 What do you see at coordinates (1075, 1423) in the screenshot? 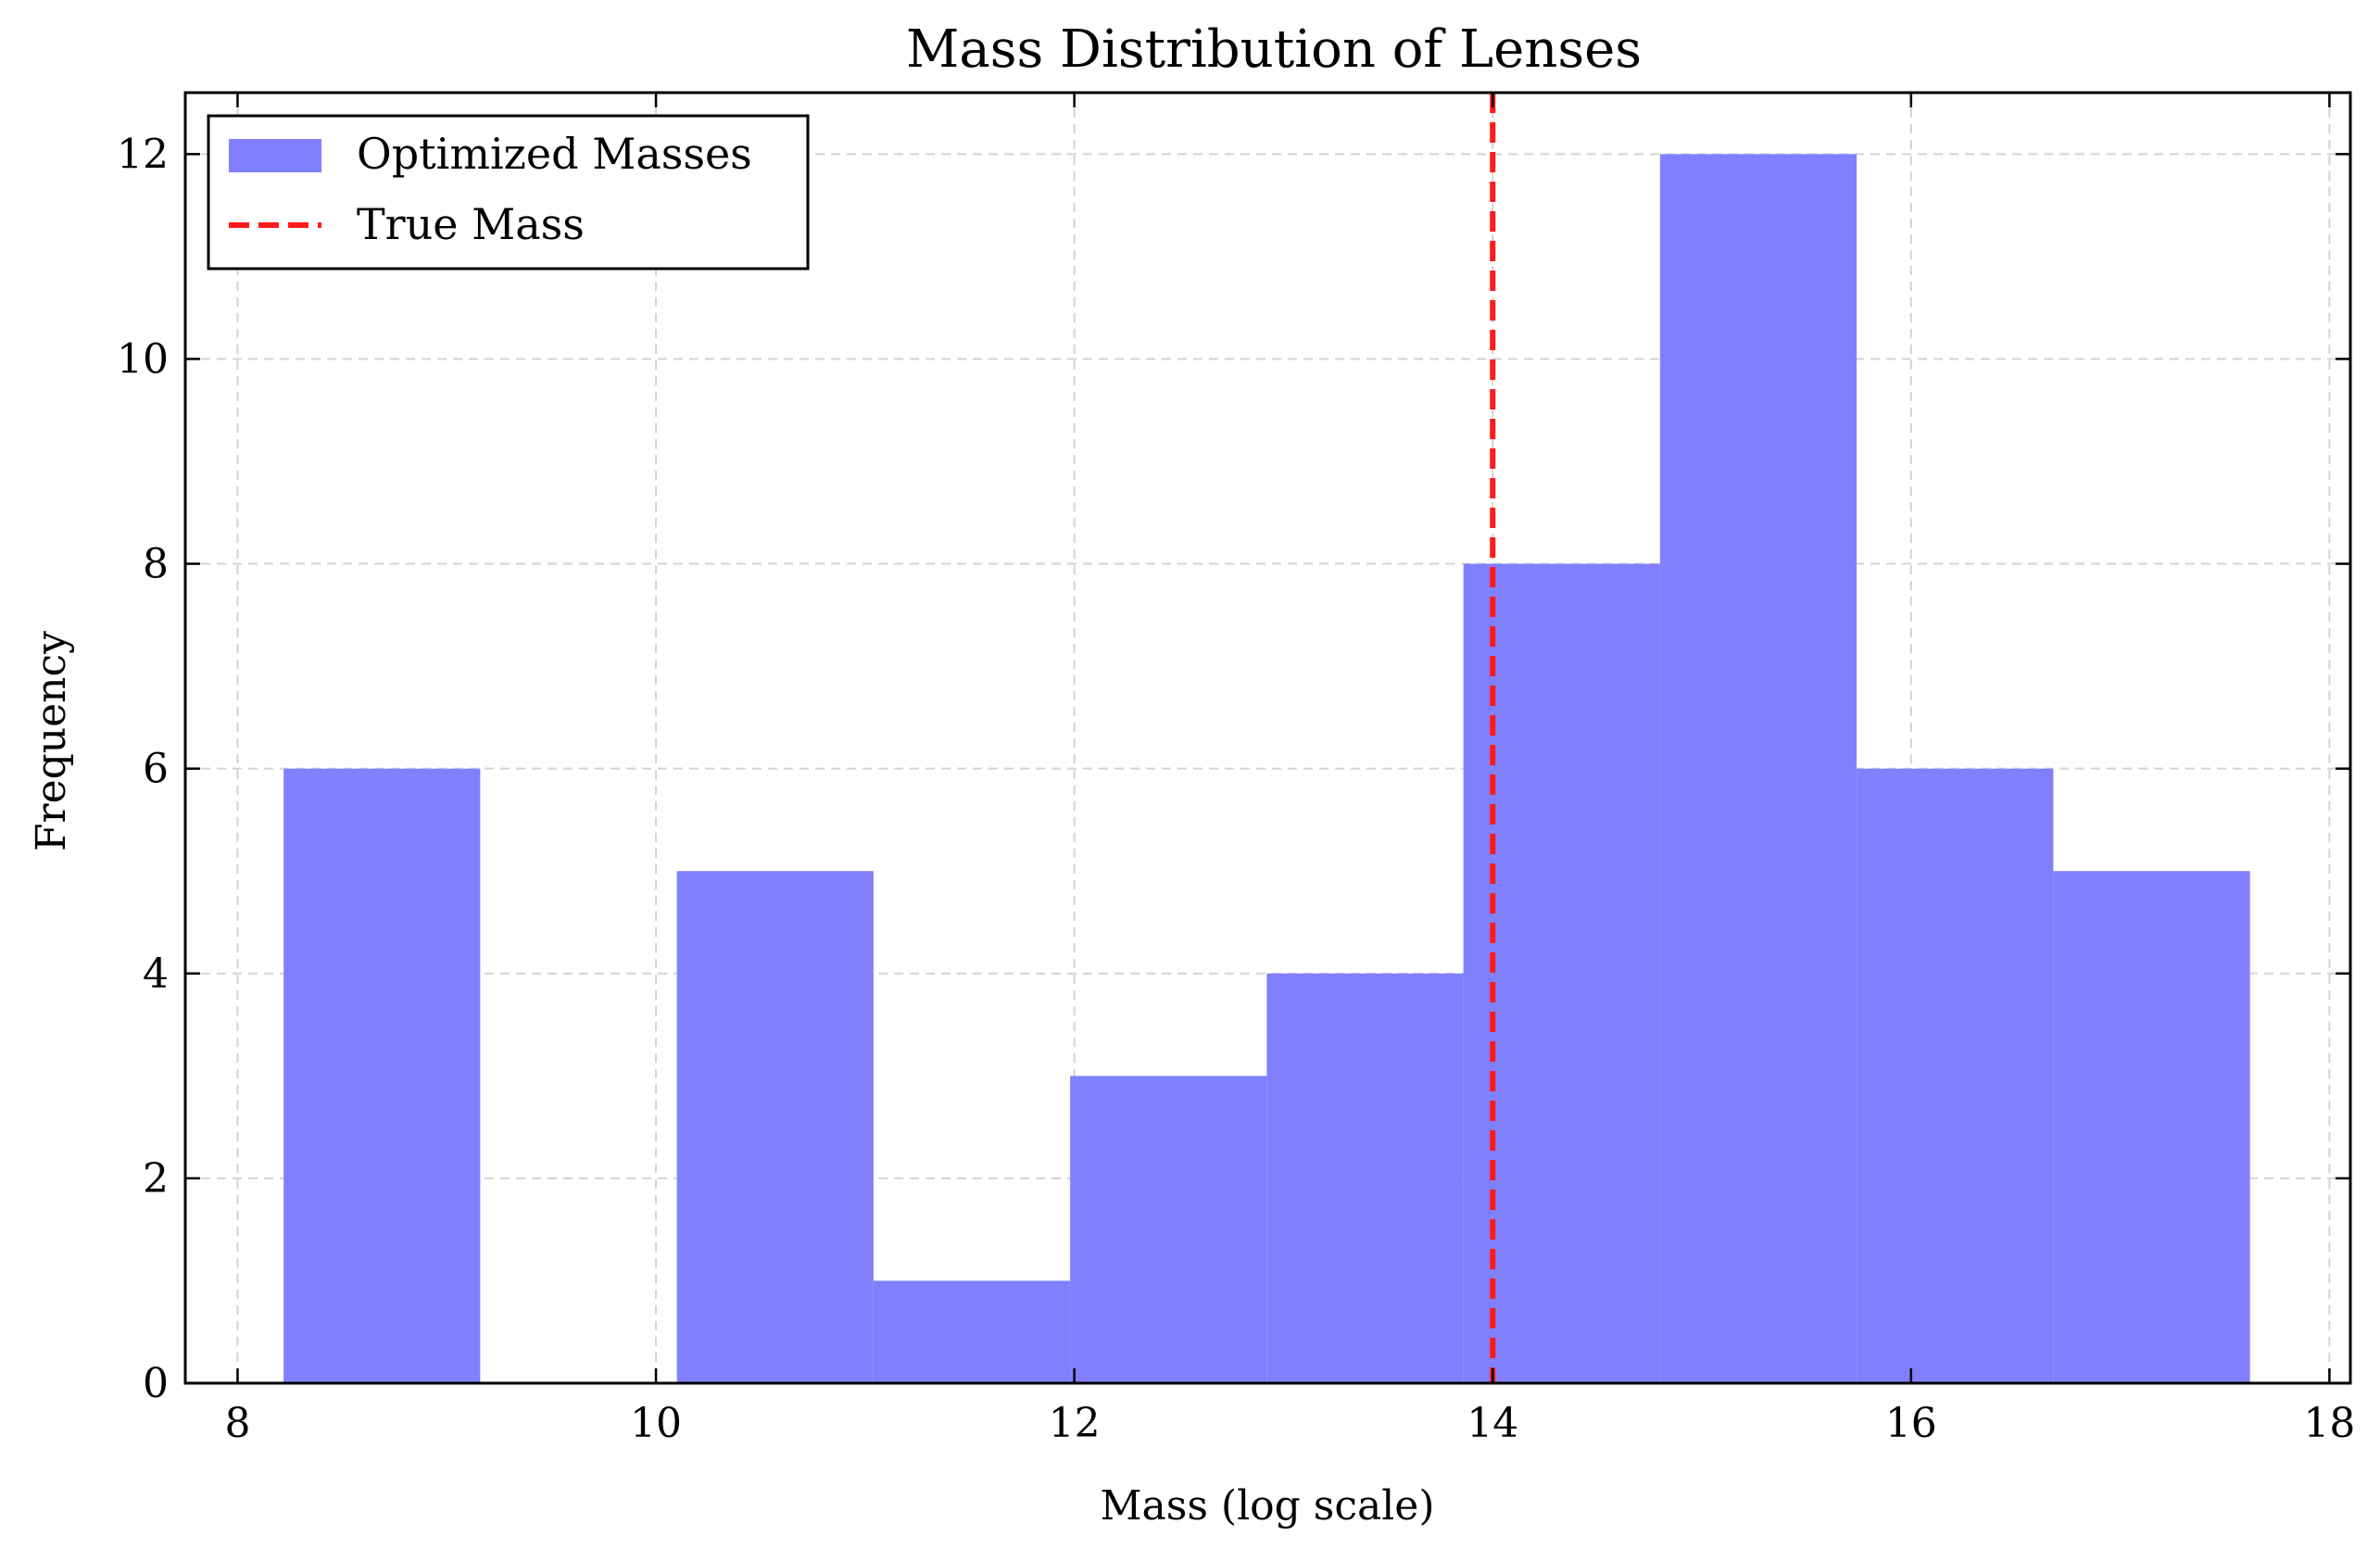
I see `x-tick-label: 12` at bounding box center [1075, 1423].